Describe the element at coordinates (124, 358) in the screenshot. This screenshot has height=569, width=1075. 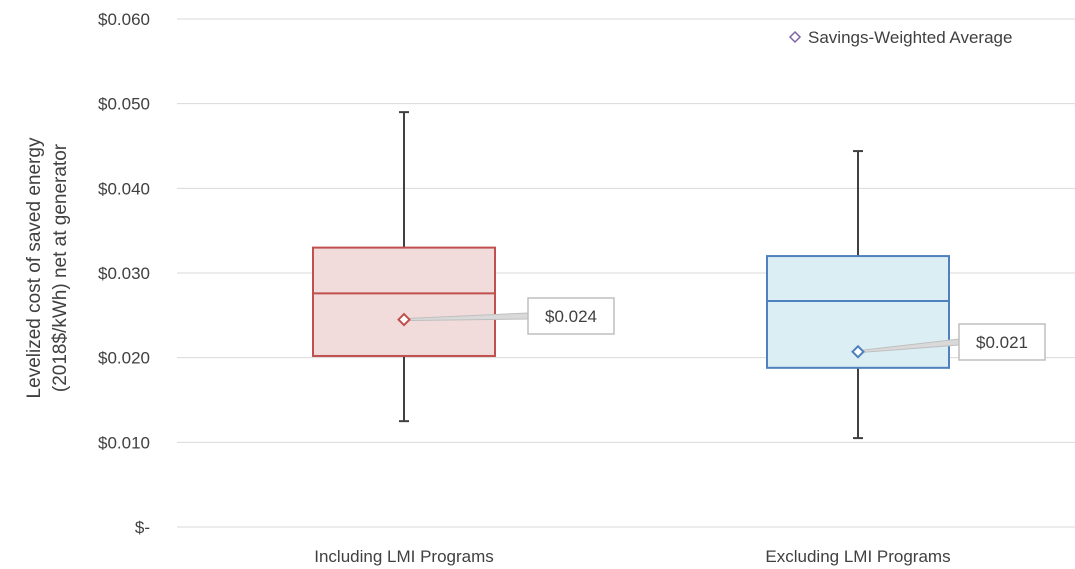
I see `y-tick-label: $0.020` at that location.